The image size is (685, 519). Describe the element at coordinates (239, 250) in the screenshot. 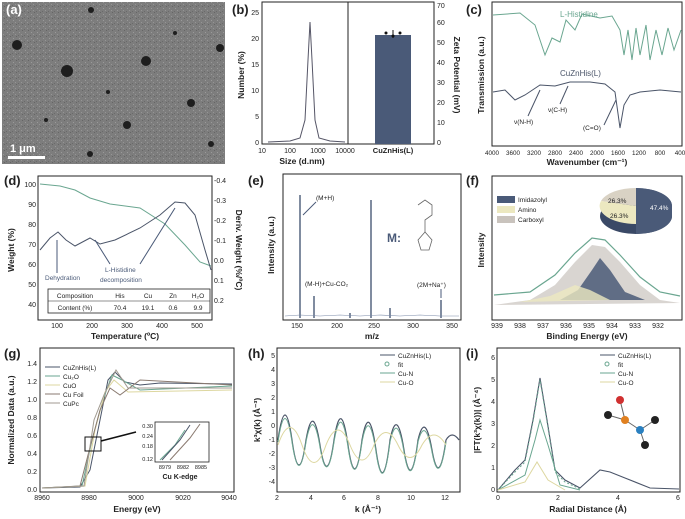

I see `y-axis-right-label: Deriv. Weight (%/ºC)` at that location.